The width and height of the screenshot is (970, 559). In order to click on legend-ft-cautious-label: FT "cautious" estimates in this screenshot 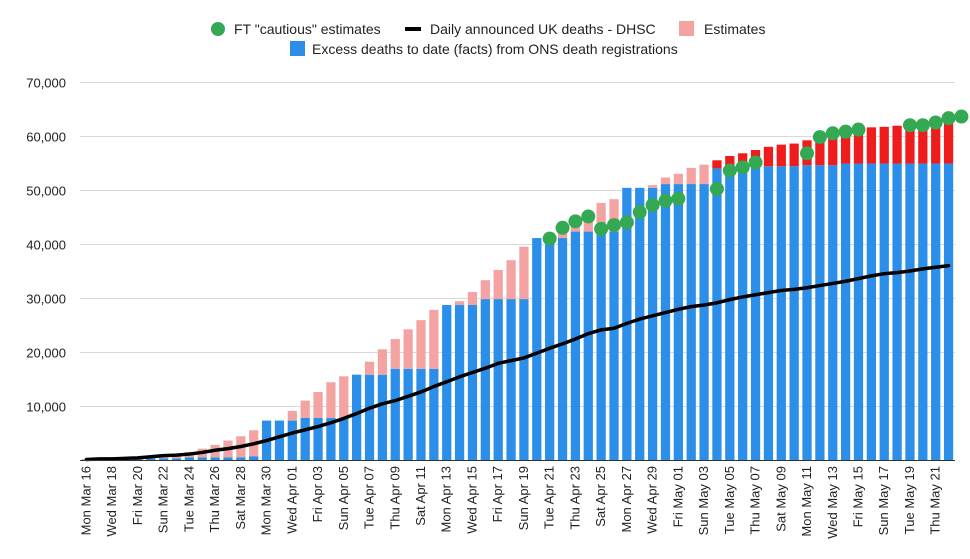, I will do `click(307, 29)`.